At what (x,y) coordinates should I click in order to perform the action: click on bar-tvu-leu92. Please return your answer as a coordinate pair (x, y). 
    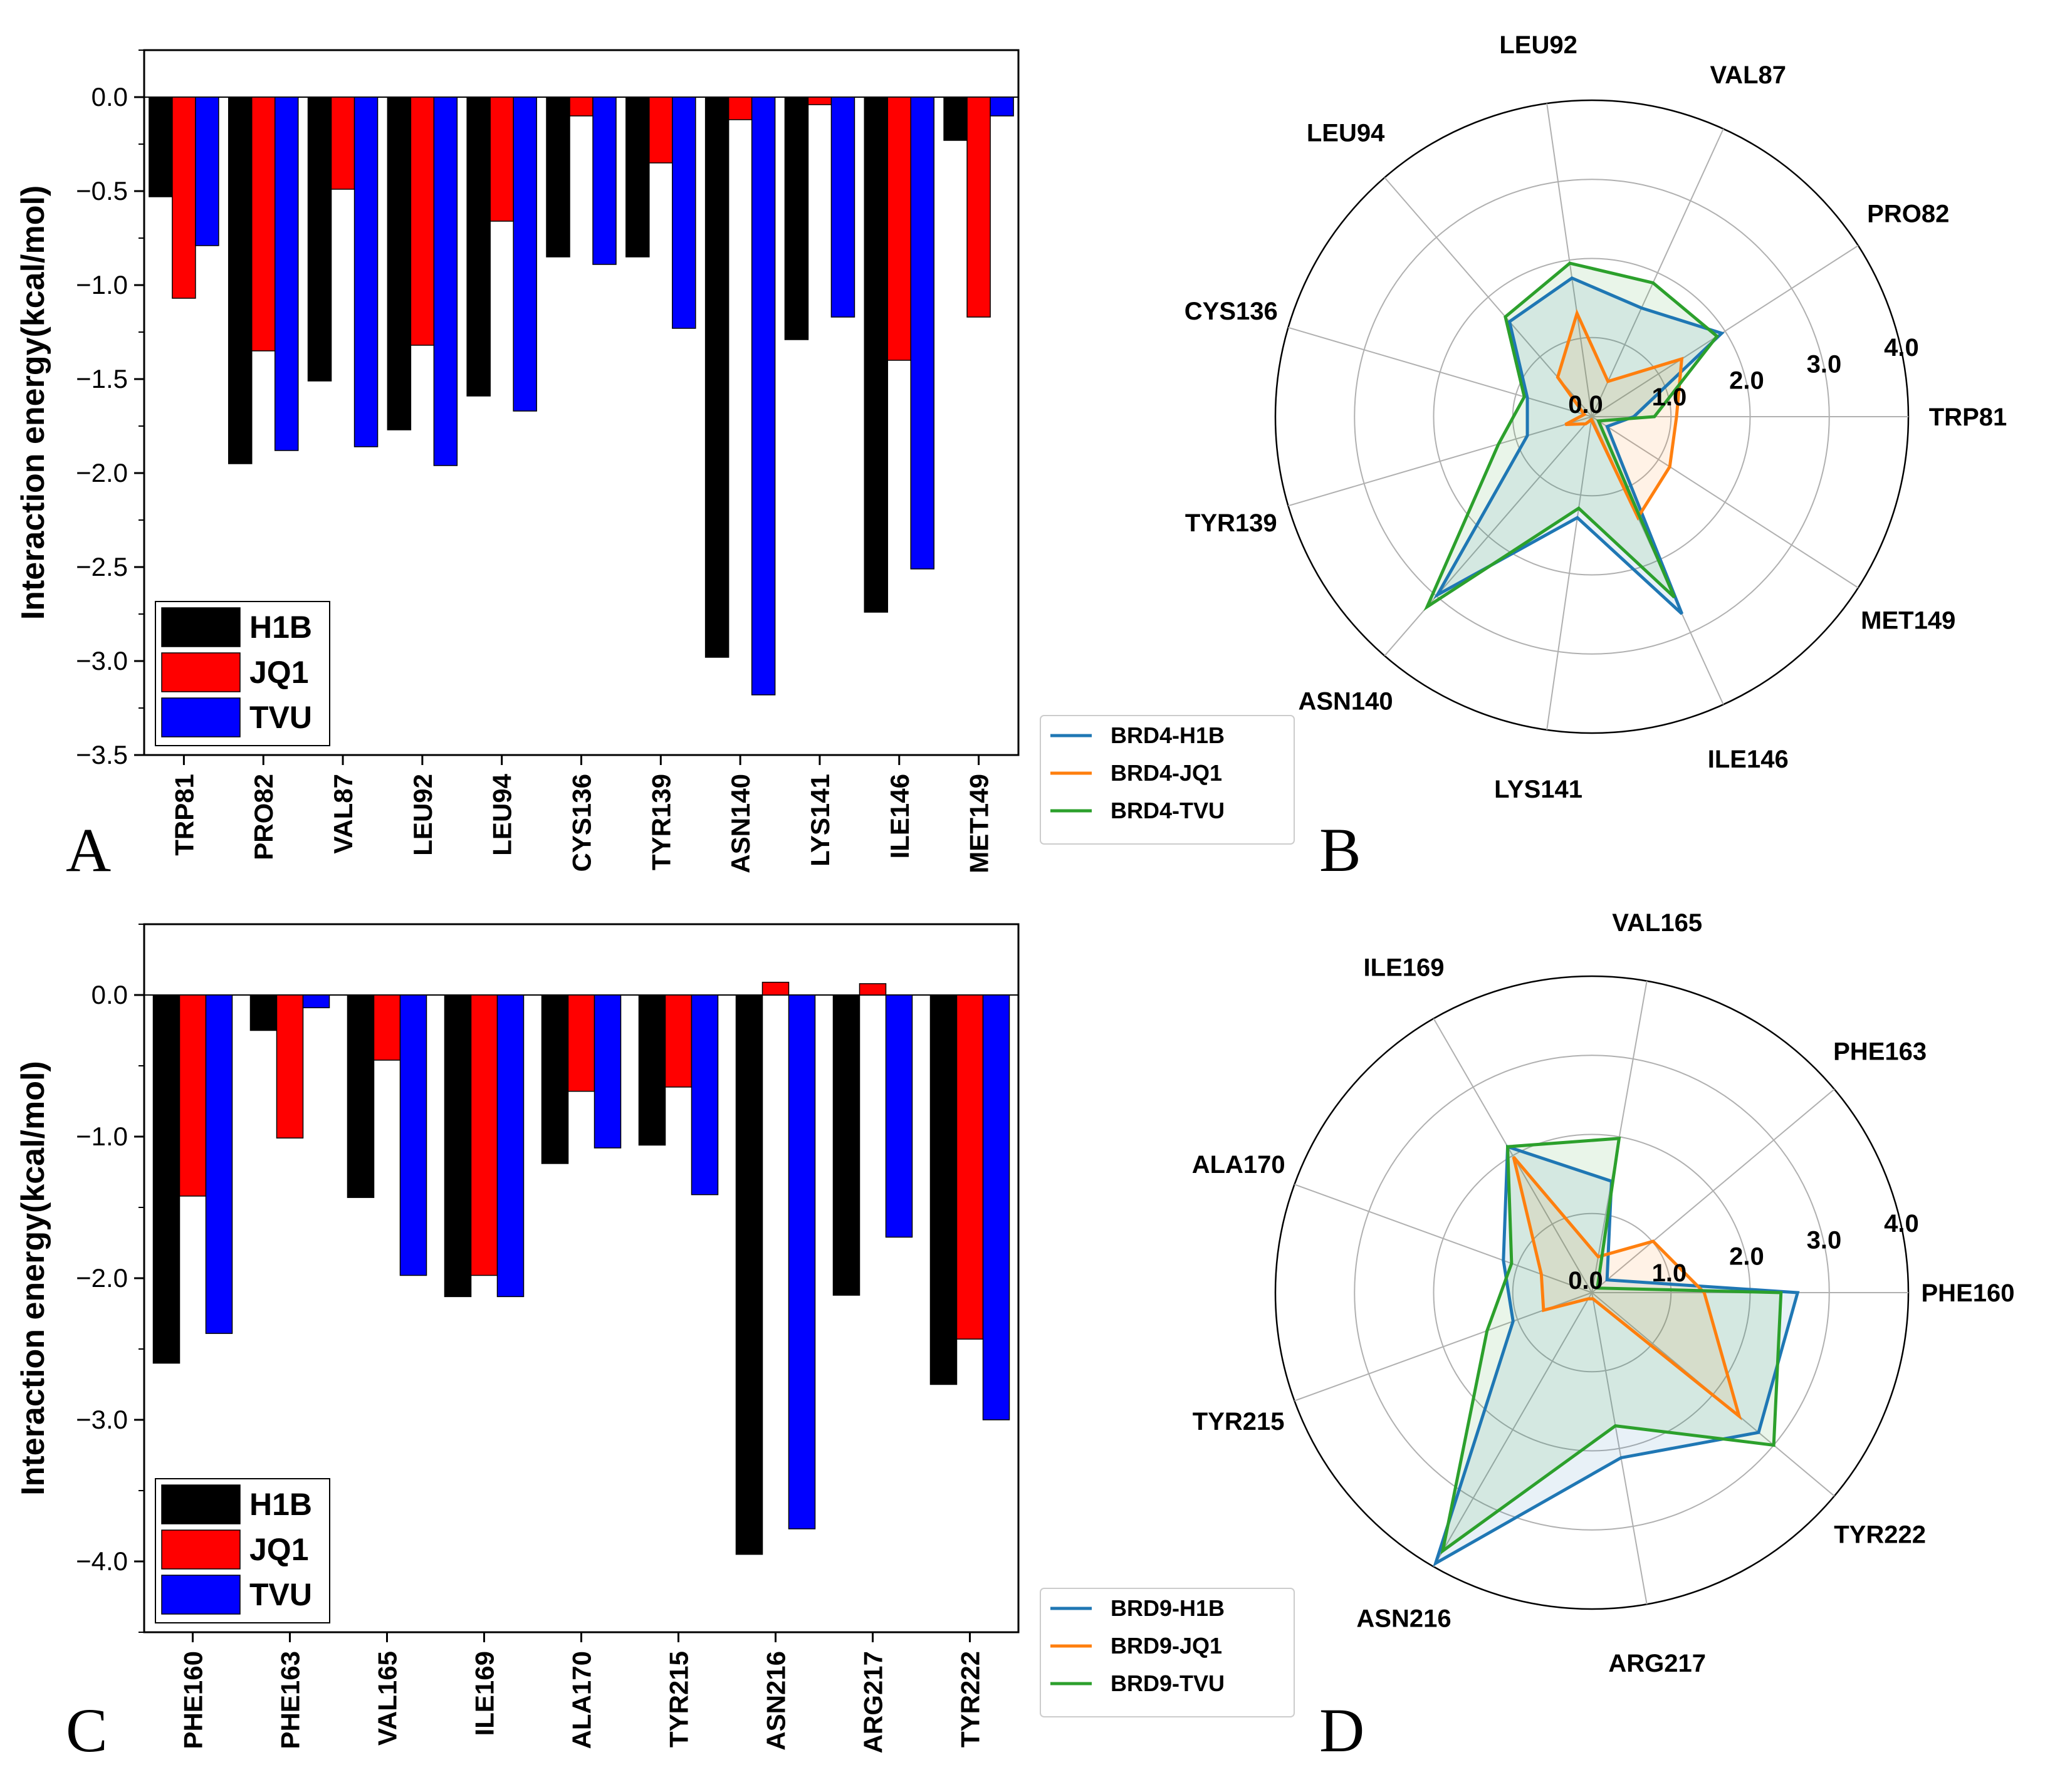
    Looking at the image, I should click on (445, 281).